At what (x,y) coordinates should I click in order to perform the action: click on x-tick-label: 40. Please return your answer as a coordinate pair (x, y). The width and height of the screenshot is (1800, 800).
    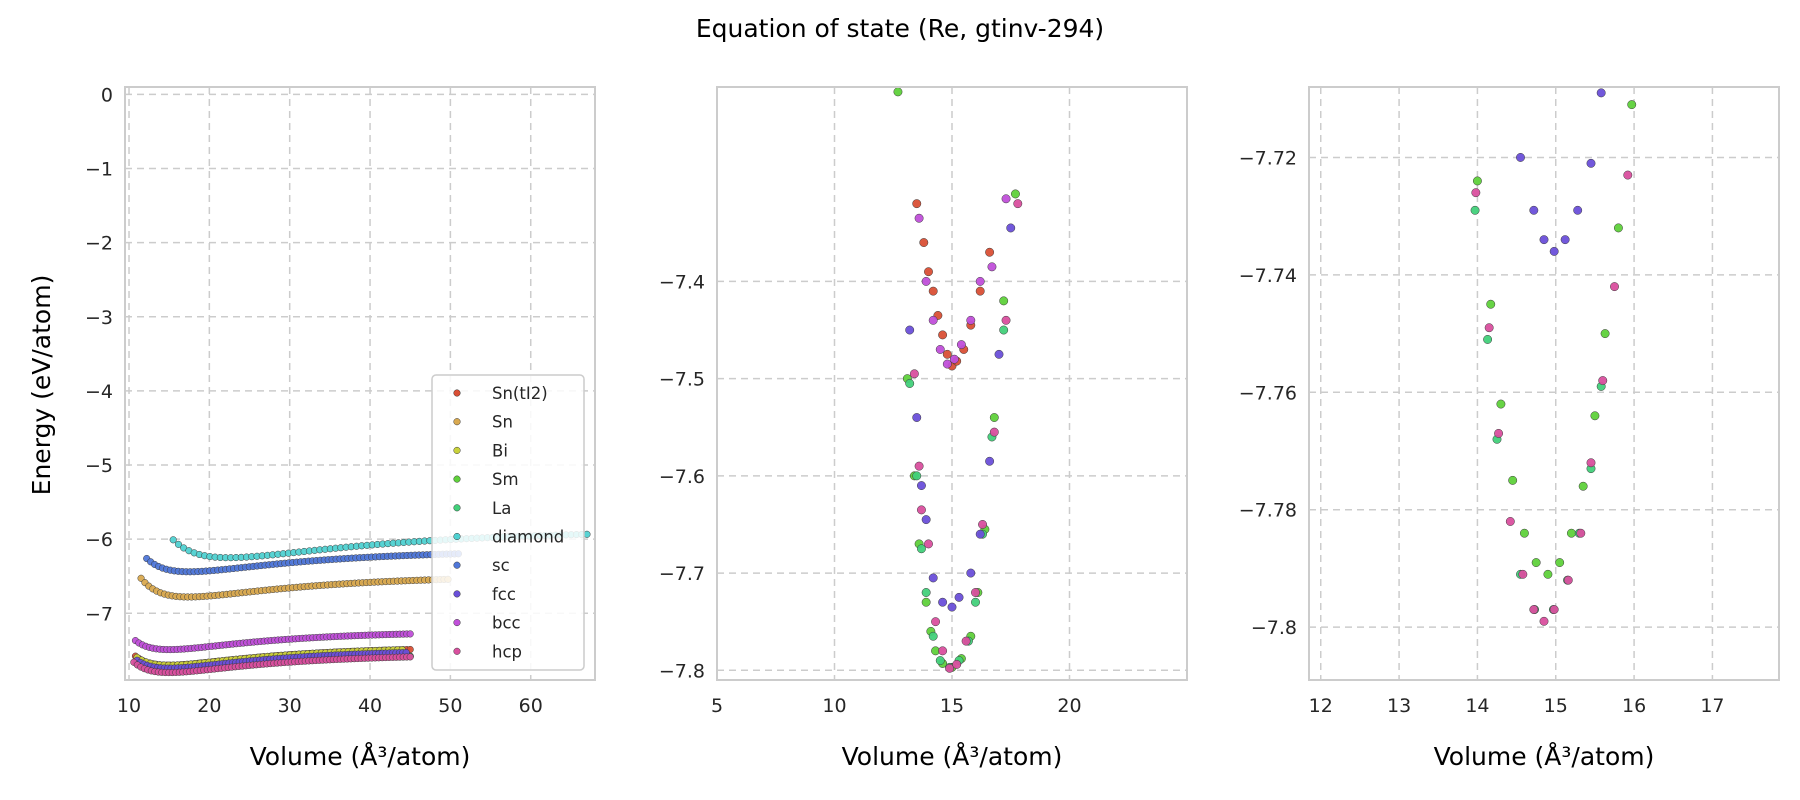
    Looking at the image, I should click on (370, 706).